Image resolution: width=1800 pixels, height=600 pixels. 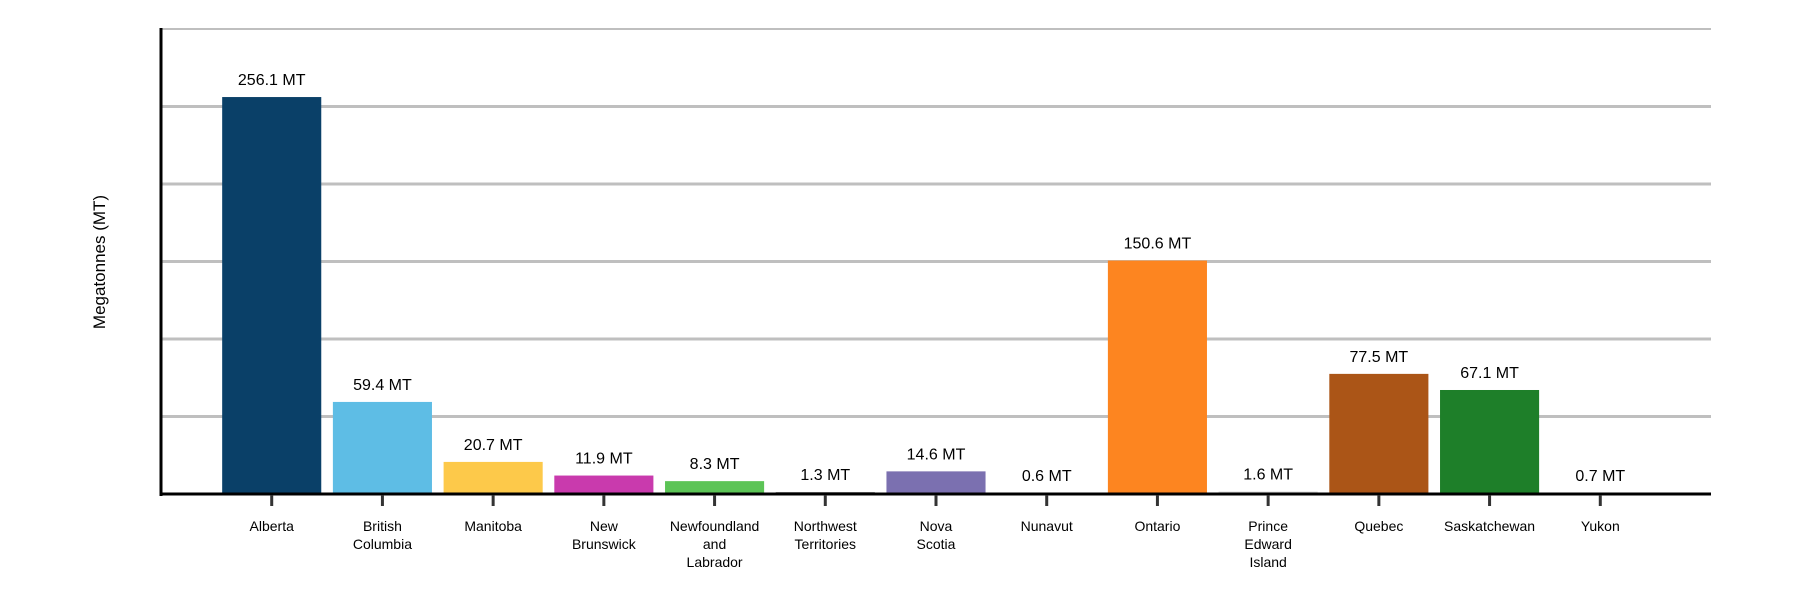 What do you see at coordinates (382, 385) in the screenshot?
I see `value-label: 59.4 MT` at bounding box center [382, 385].